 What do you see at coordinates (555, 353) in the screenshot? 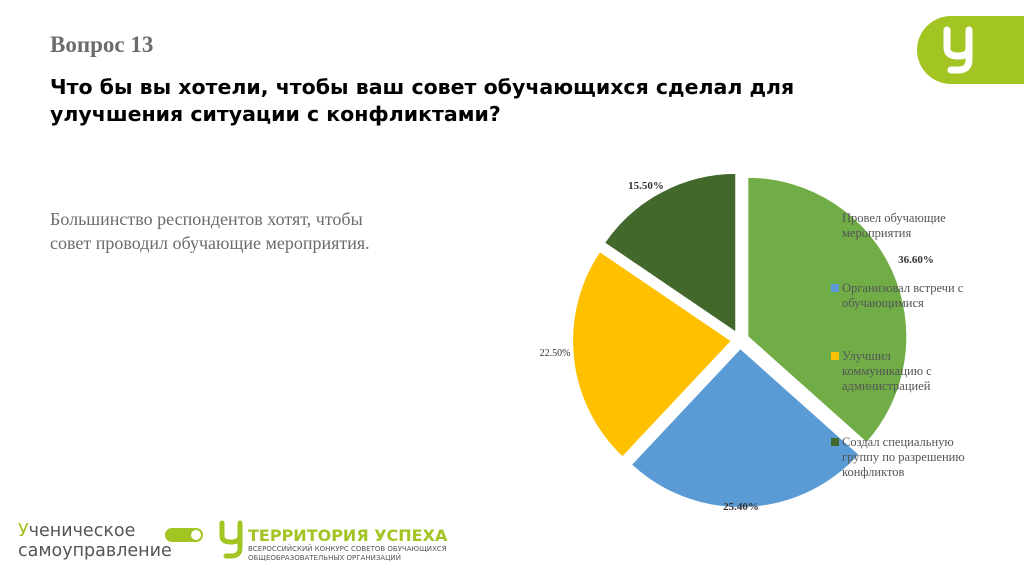
I see `slice-value-label: 22.50%` at bounding box center [555, 353].